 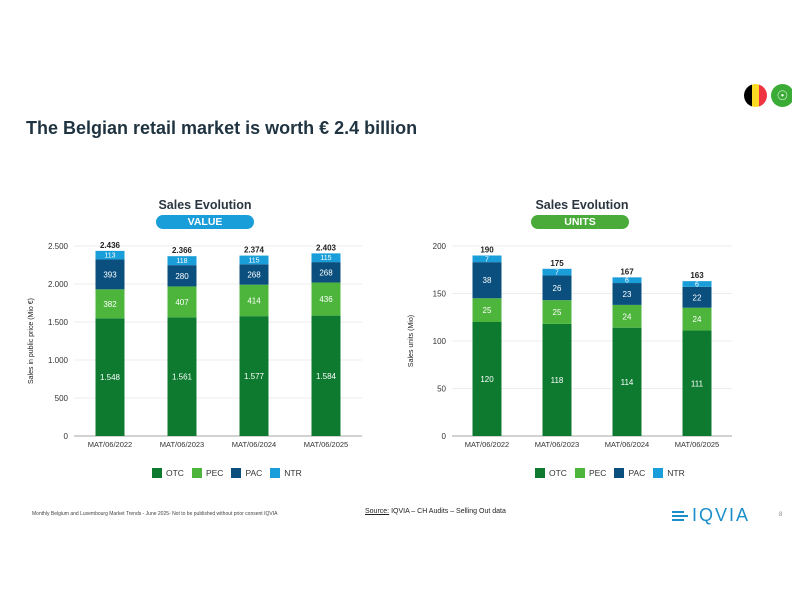 I want to click on flag-stripe-red, so click(x=763, y=95).